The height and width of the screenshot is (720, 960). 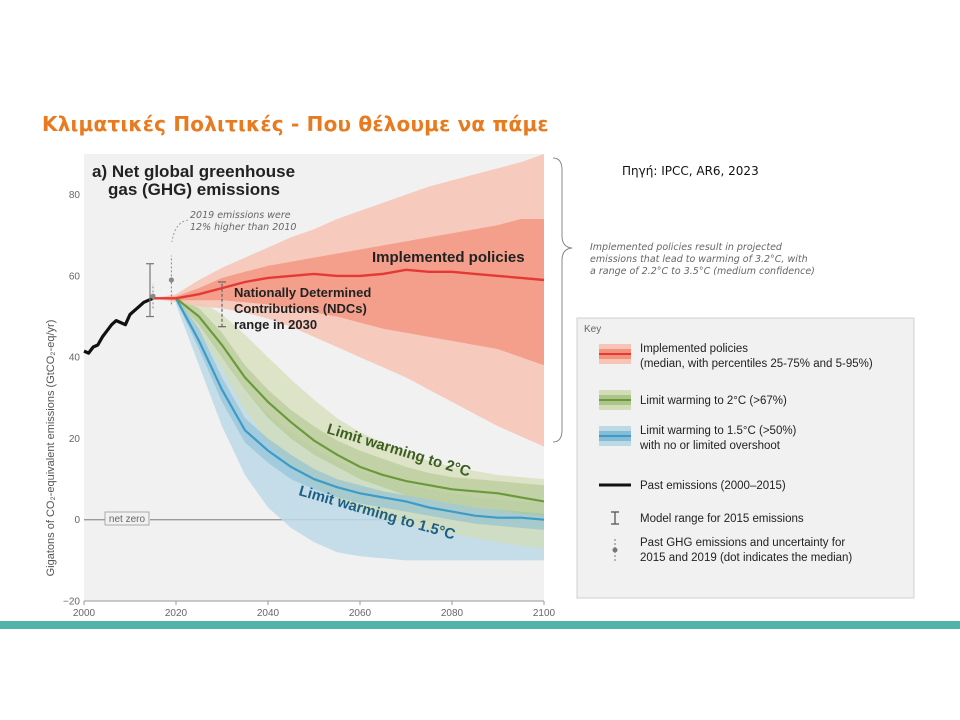 I want to click on legend-label-line1: Limit warming to 2°C (>67%), so click(x=713, y=401).